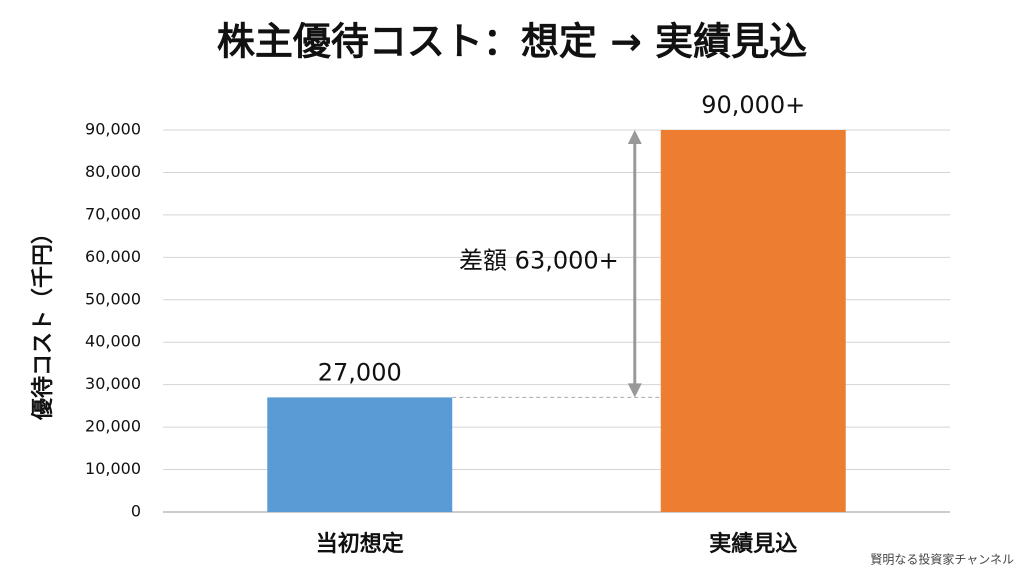 The image size is (1024, 572). What do you see at coordinates (113, 468) in the screenshot?
I see `y-tick-label: 10,000` at bounding box center [113, 468].